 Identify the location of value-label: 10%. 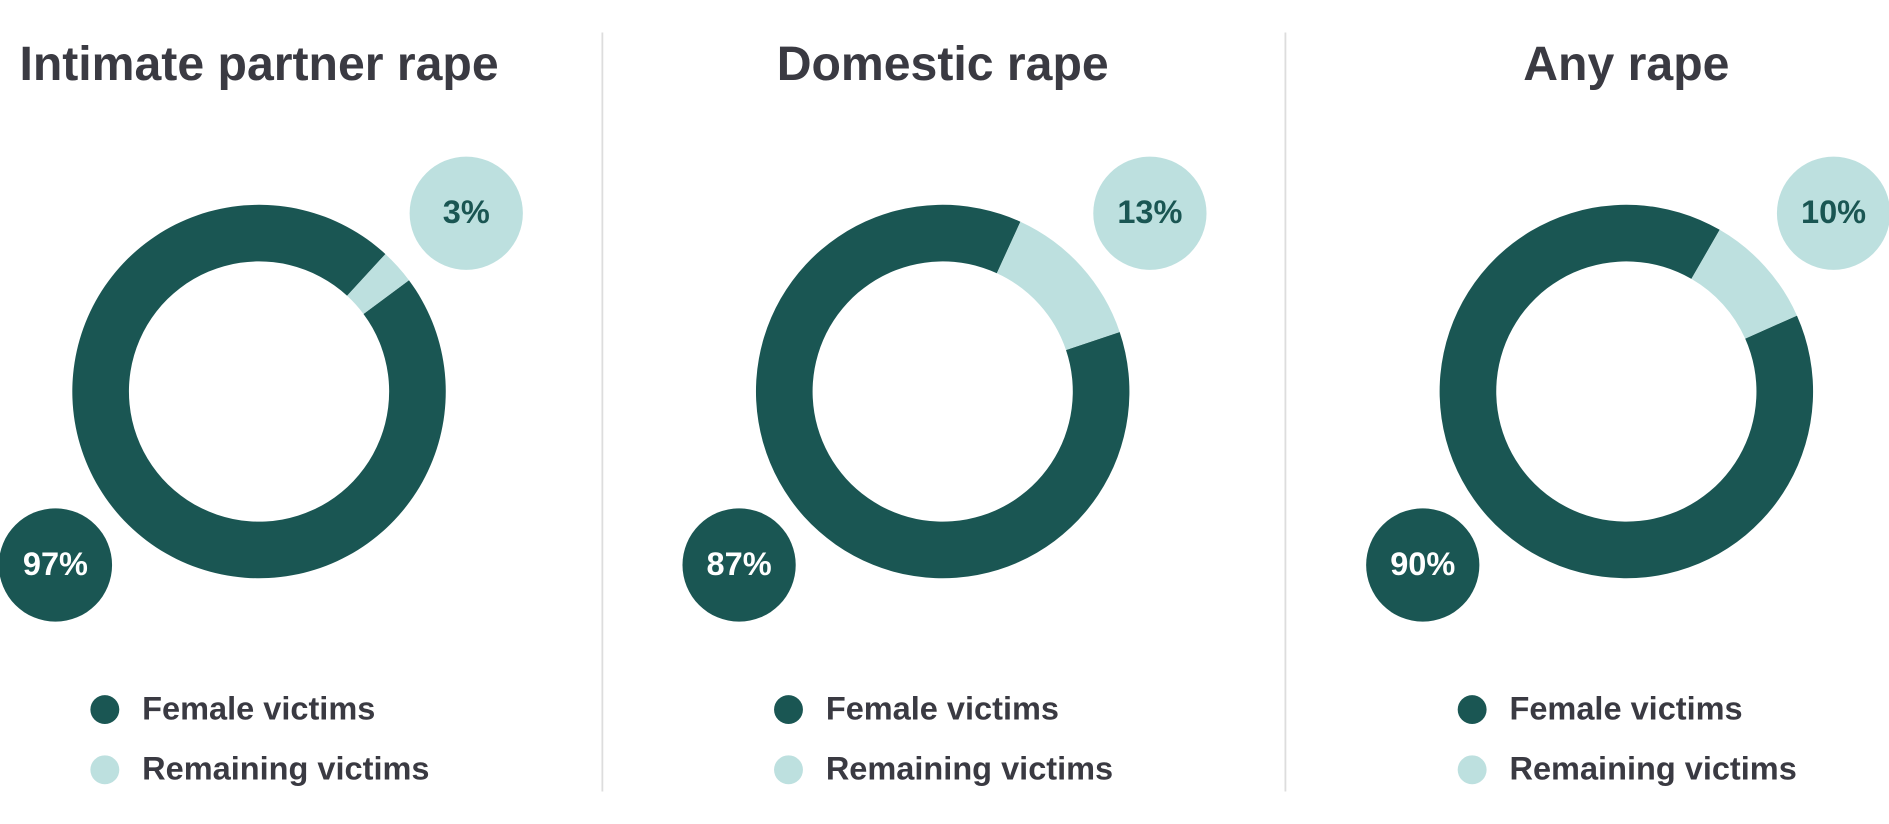
(1833, 212).